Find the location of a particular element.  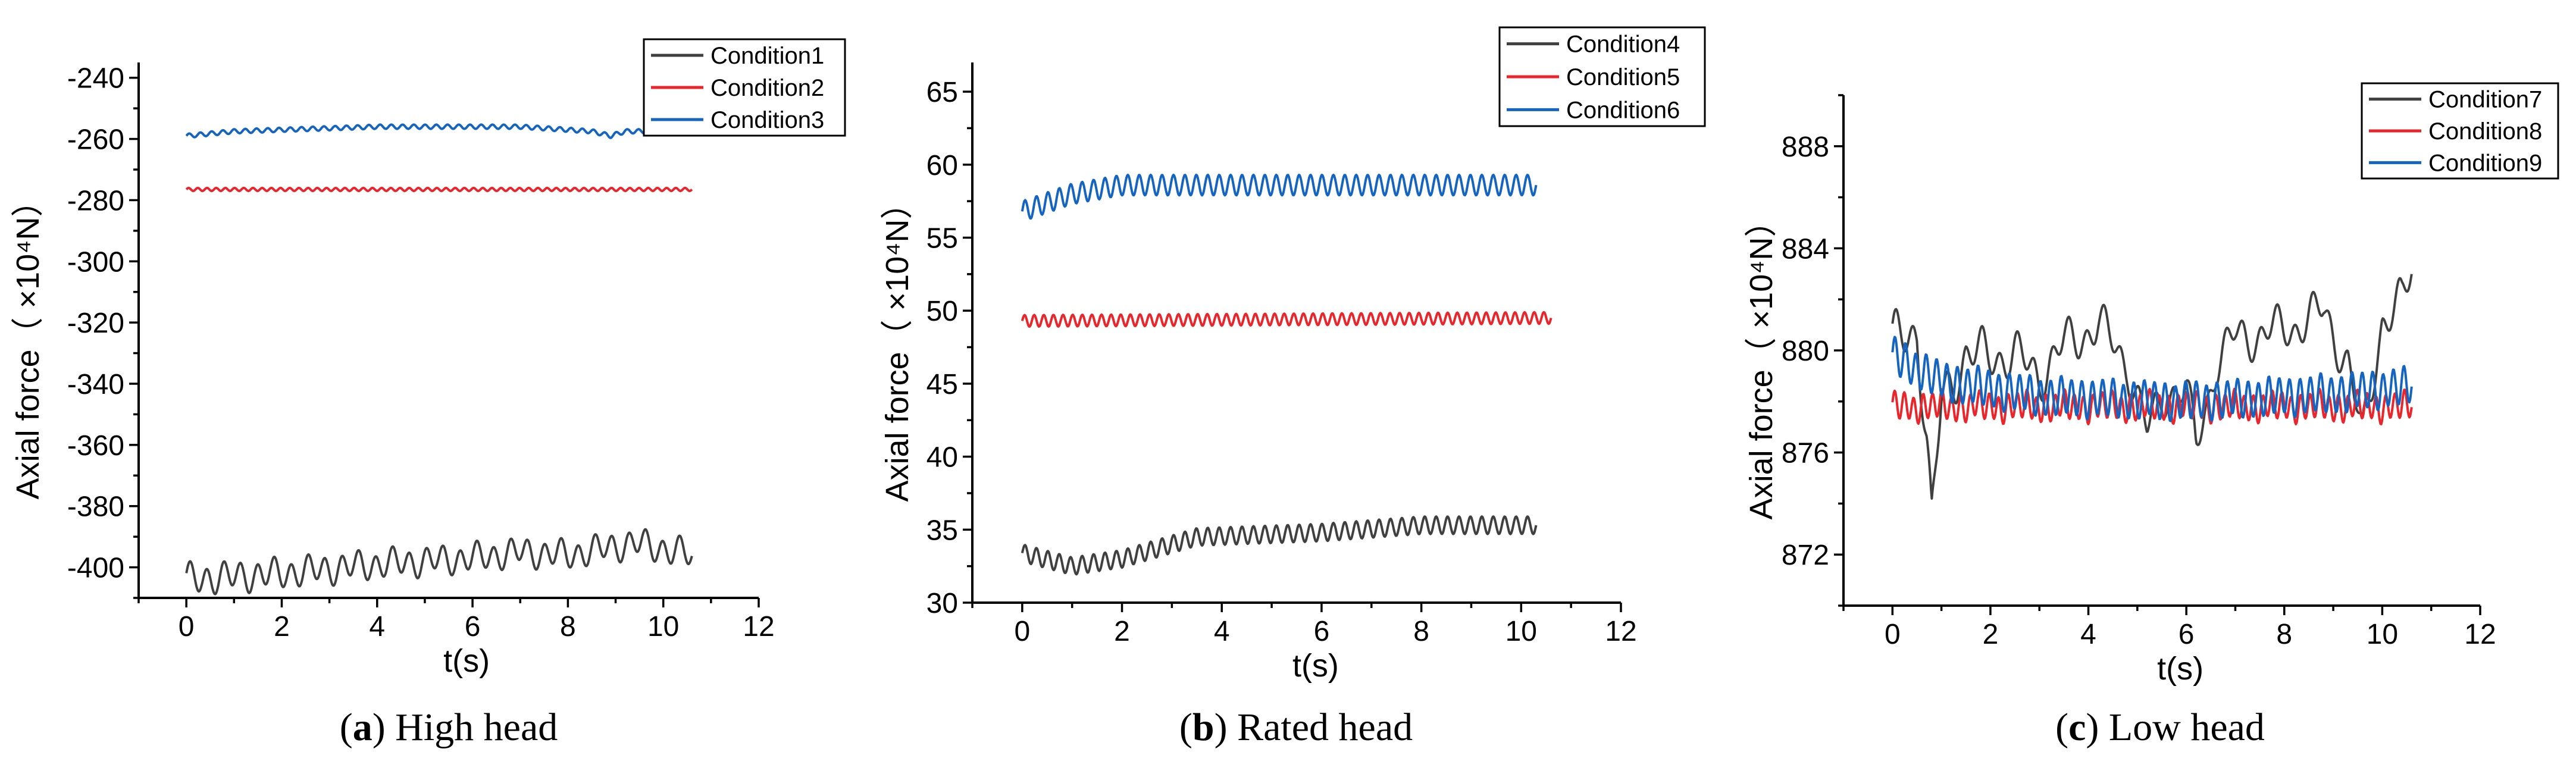

y-tick-label: 60 is located at coordinates (942, 166).